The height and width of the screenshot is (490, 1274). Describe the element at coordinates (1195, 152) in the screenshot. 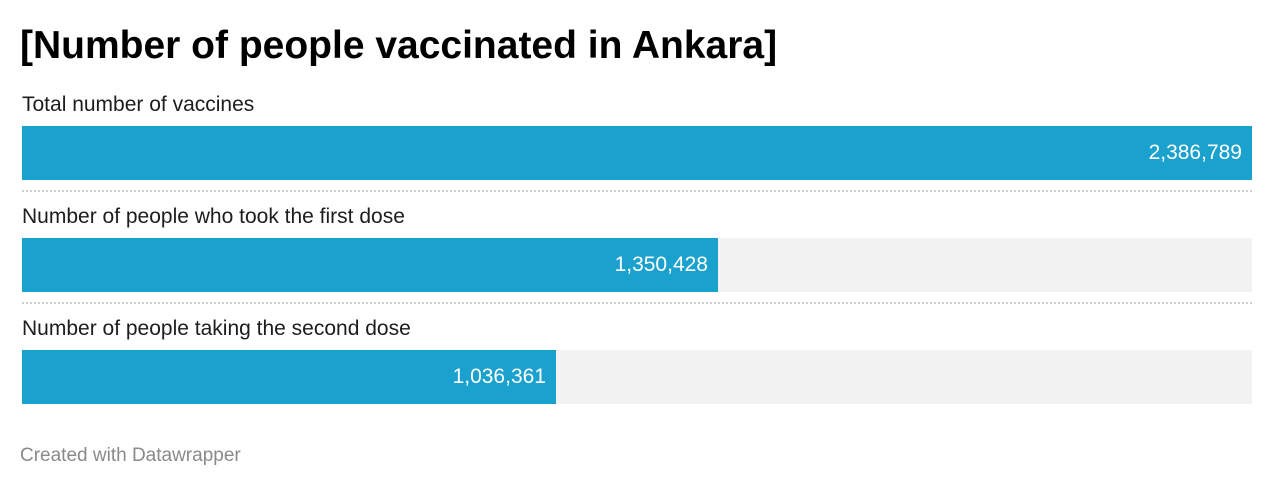

I see `bar-value-label: 2,386,789` at that location.